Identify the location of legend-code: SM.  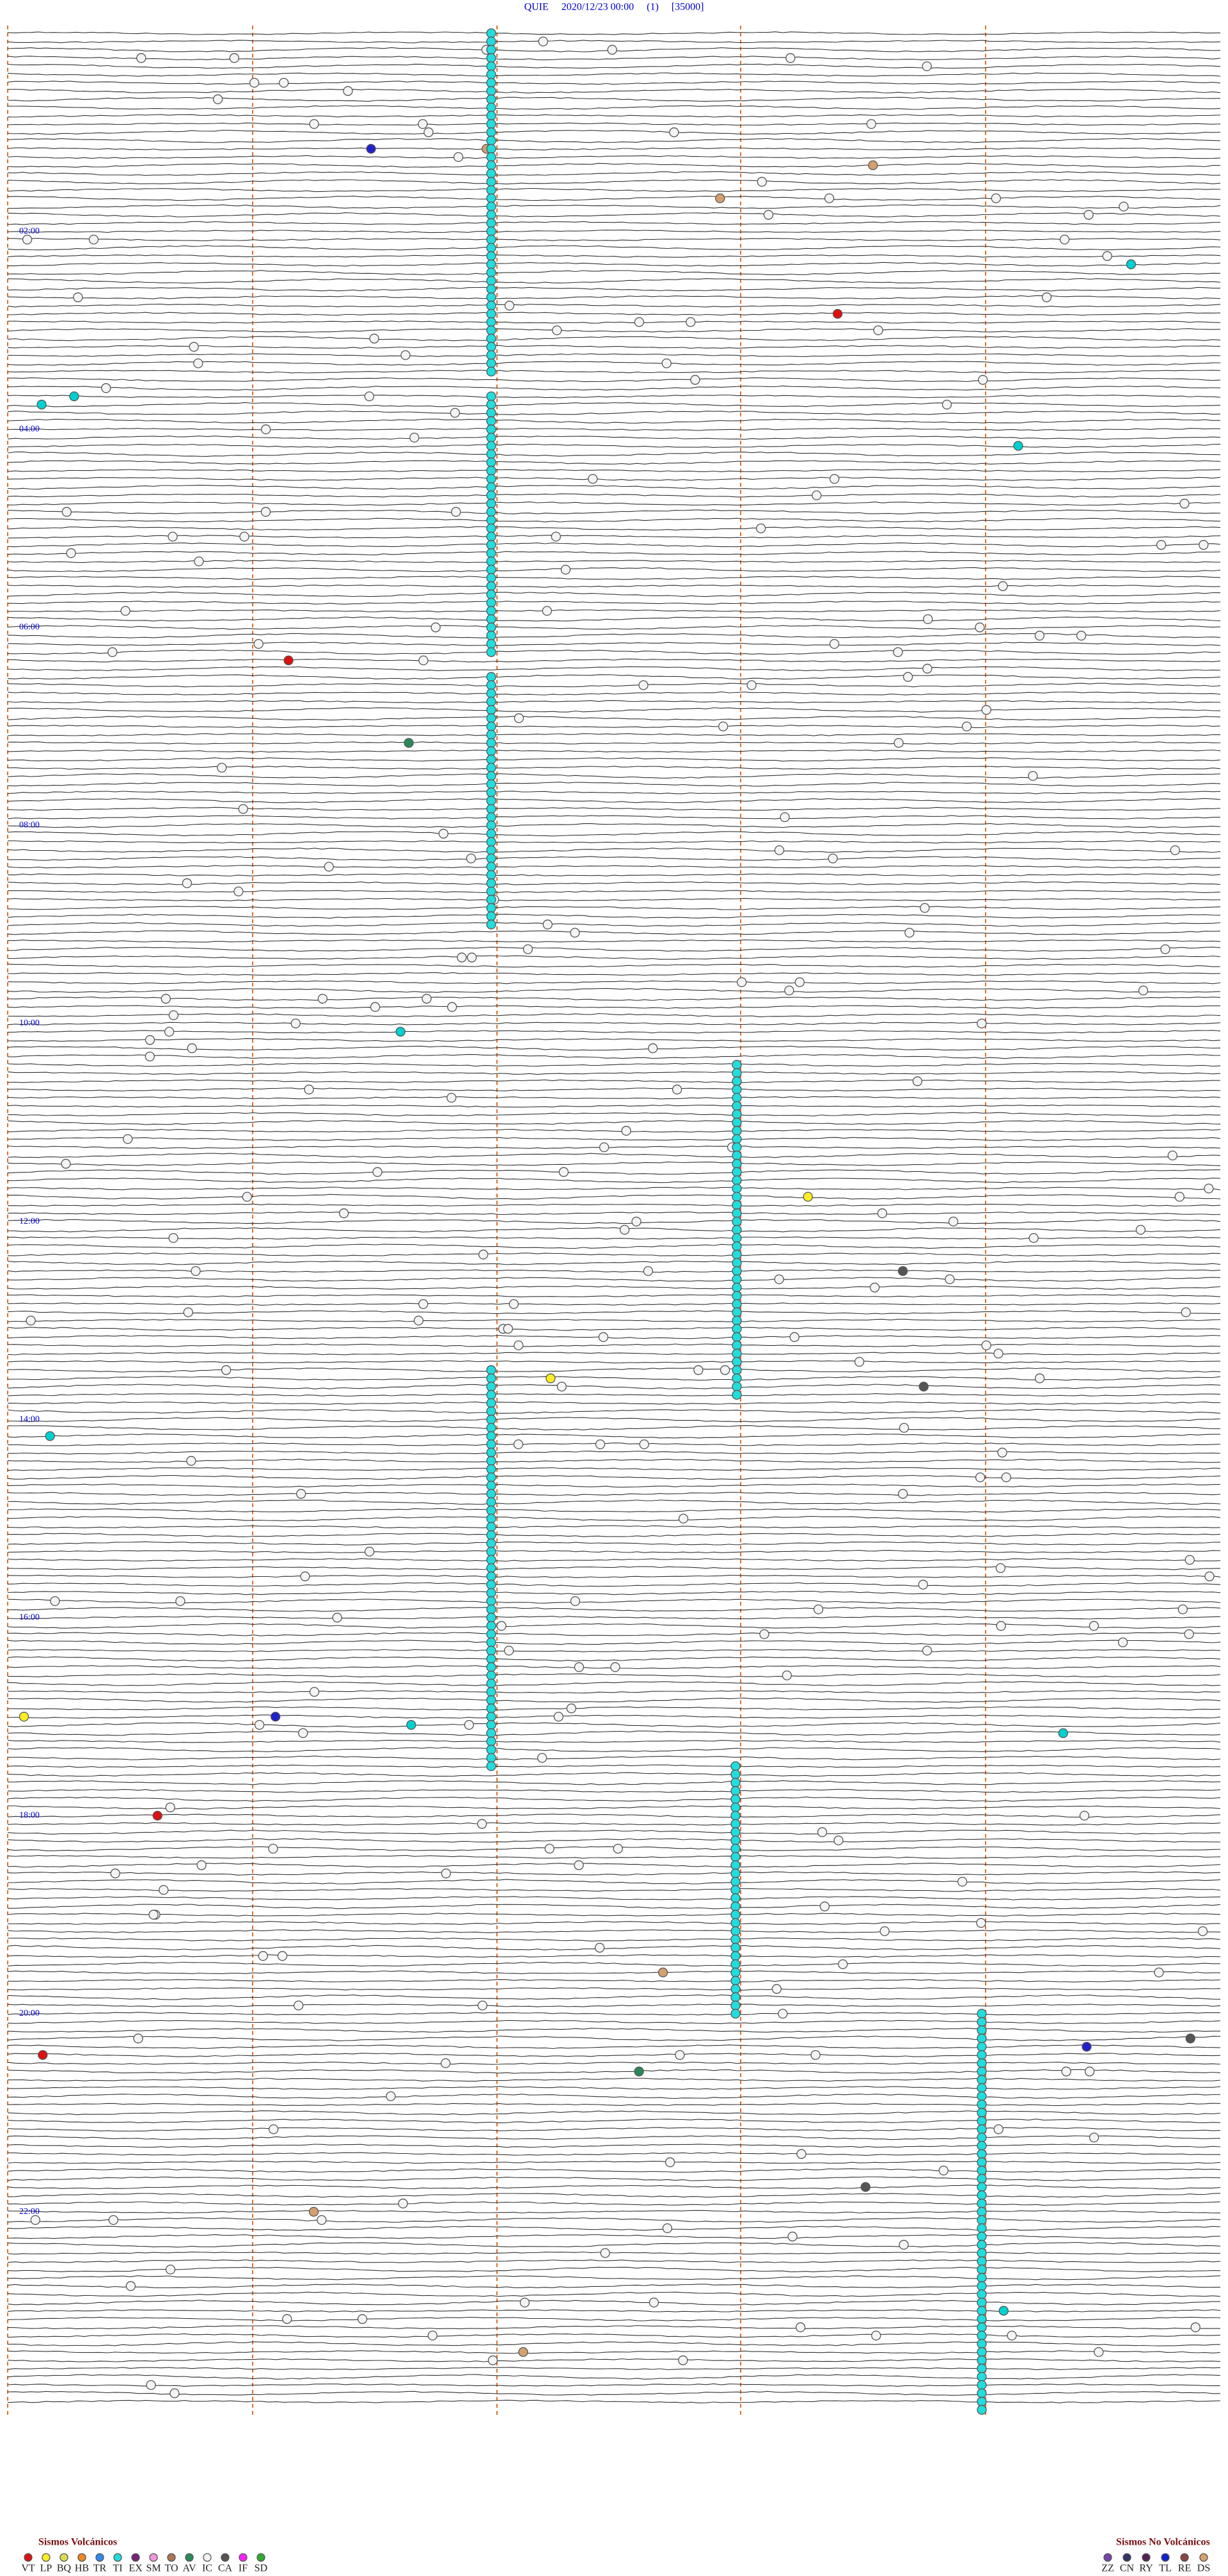
(153, 2568).